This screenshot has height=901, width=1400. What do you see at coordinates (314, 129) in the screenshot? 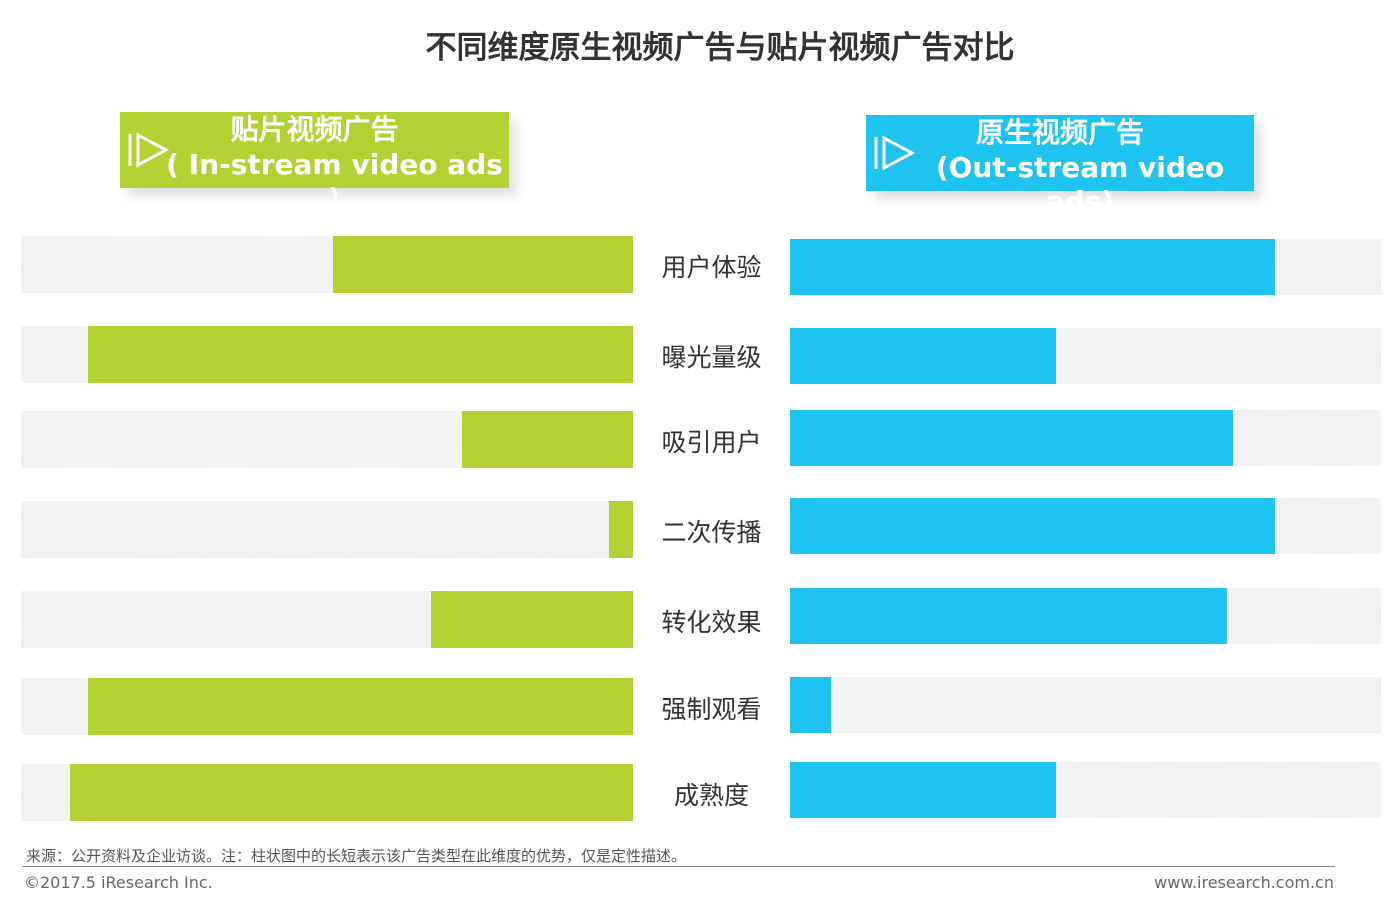
I see `legend-label-cn: 贴片视频广告` at bounding box center [314, 129].